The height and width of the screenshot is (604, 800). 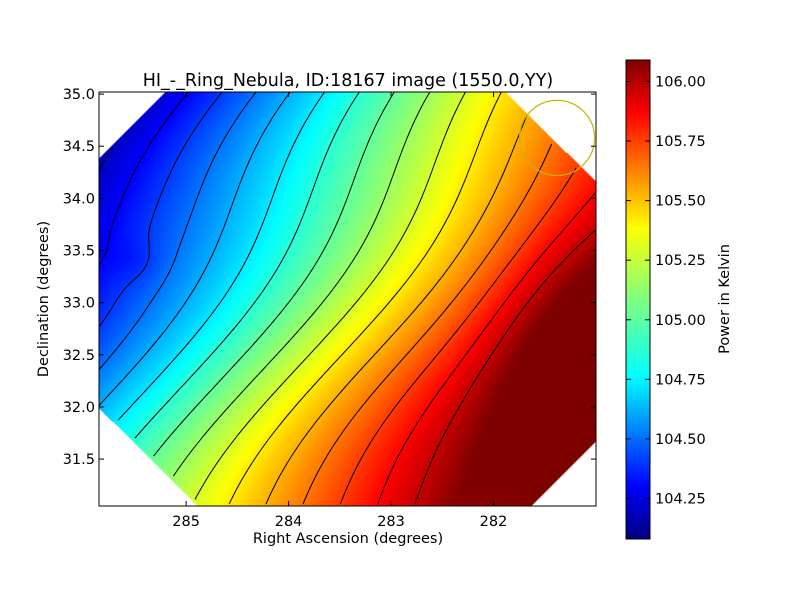 What do you see at coordinates (44, 299) in the screenshot?
I see `y-axis-label: Declination (degrees)` at bounding box center [44, 299].